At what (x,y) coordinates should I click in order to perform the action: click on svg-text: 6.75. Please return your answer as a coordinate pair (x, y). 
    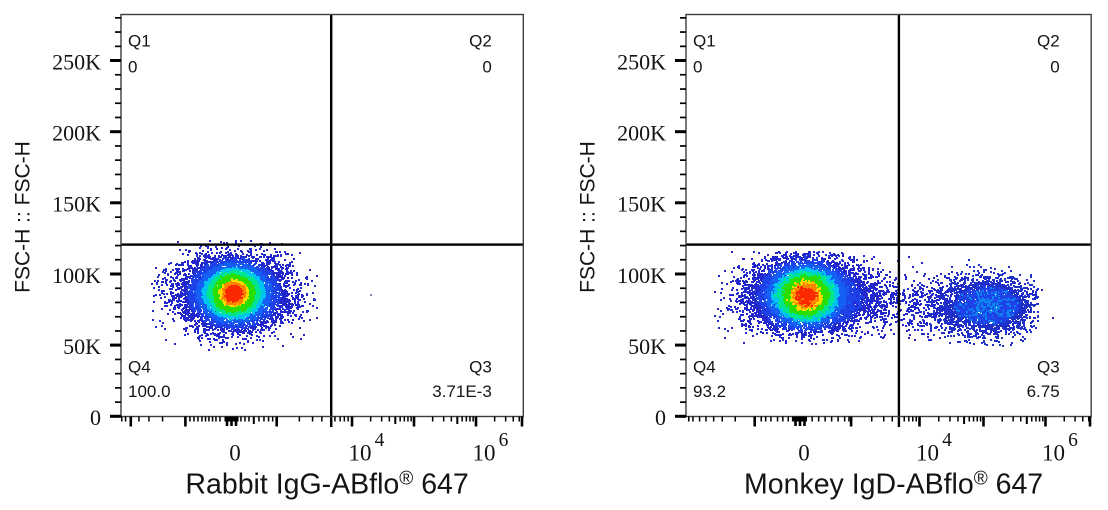
    Looking at the image, I should click on (1043, 391).